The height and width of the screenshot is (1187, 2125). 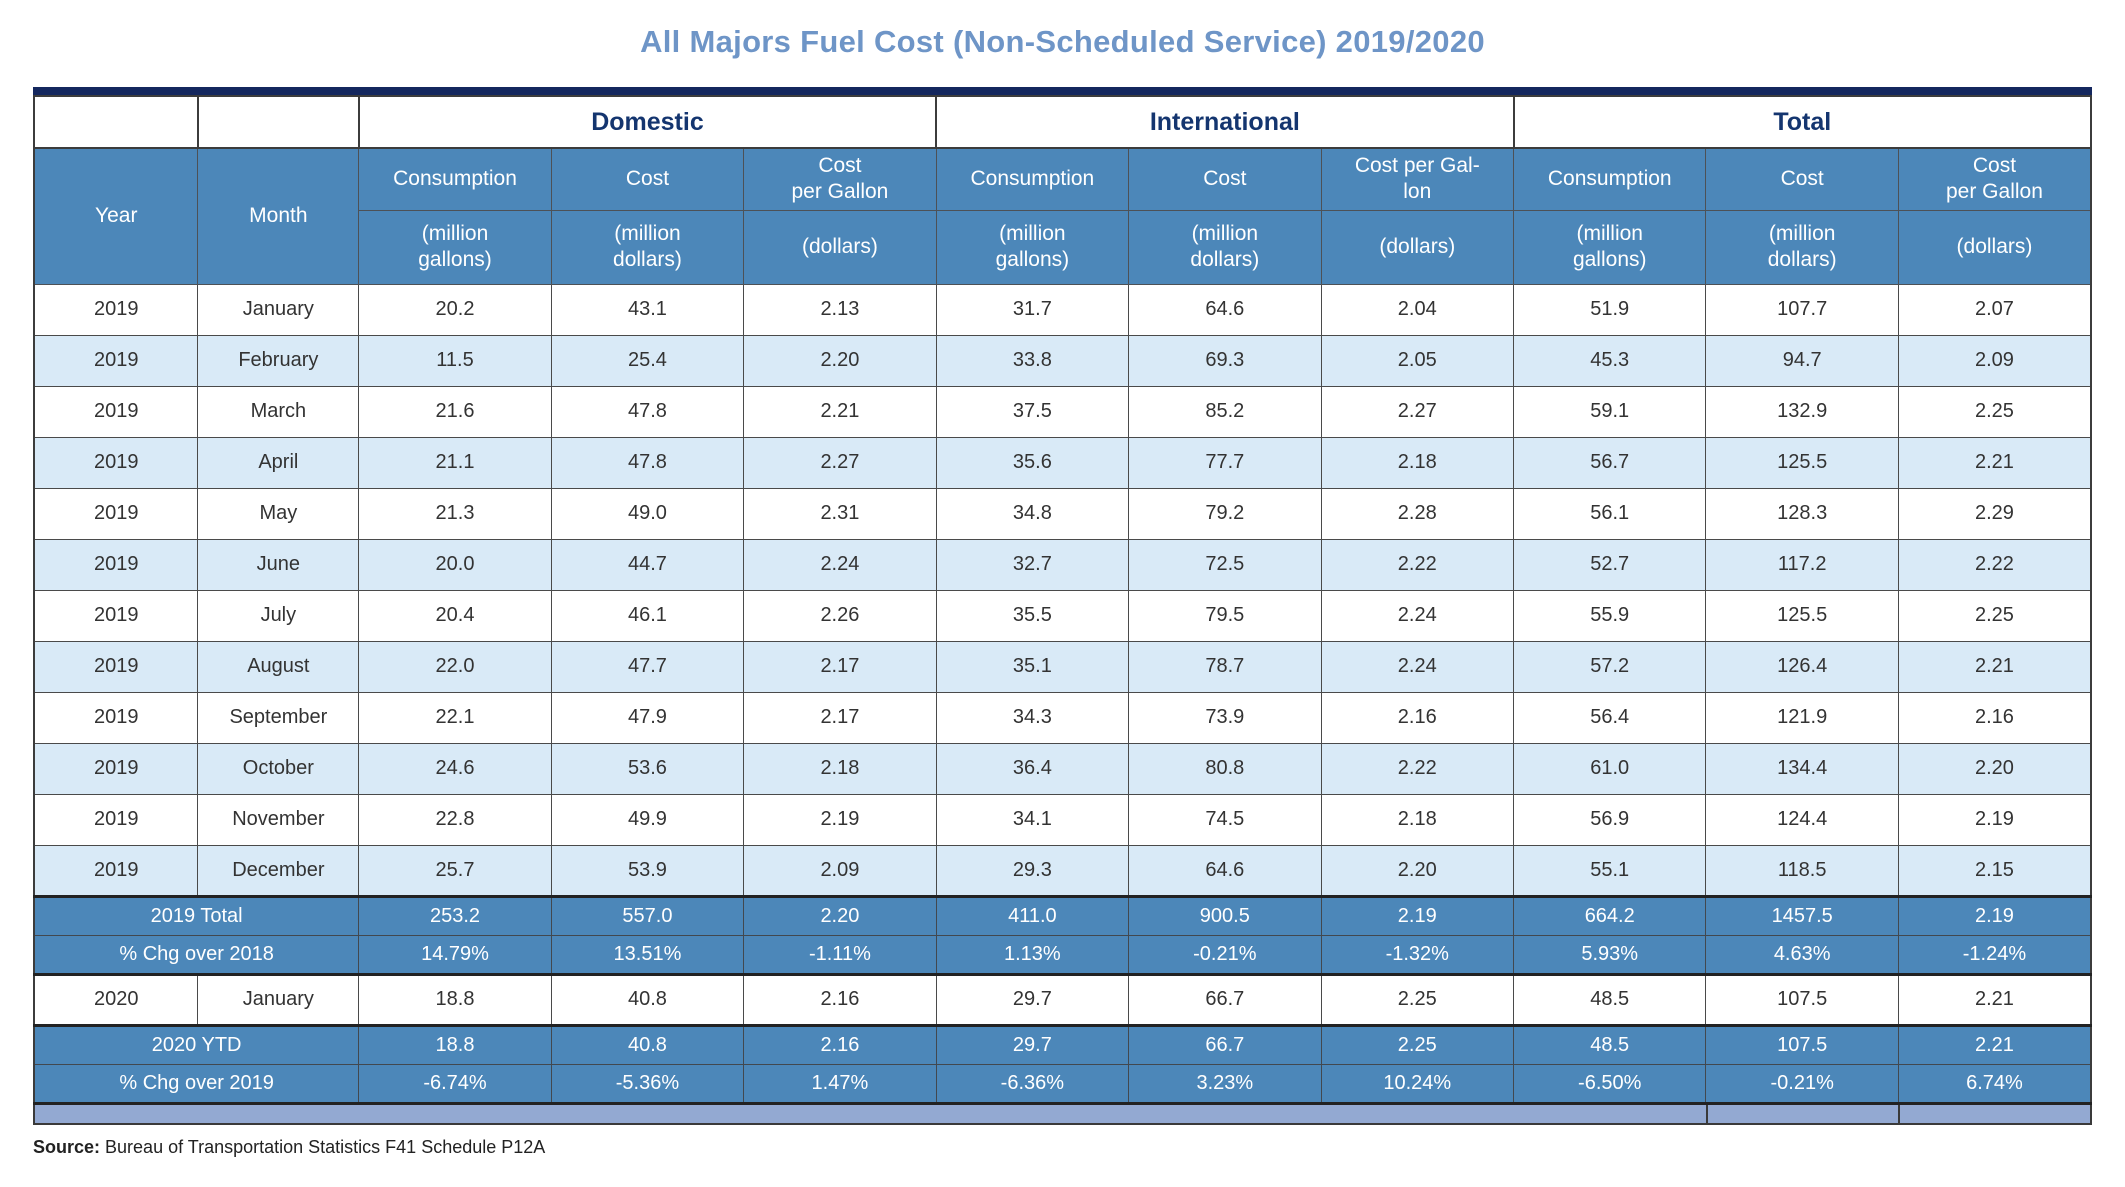 I want to click on value-cell: 2.27, so click(x=840, y=462).